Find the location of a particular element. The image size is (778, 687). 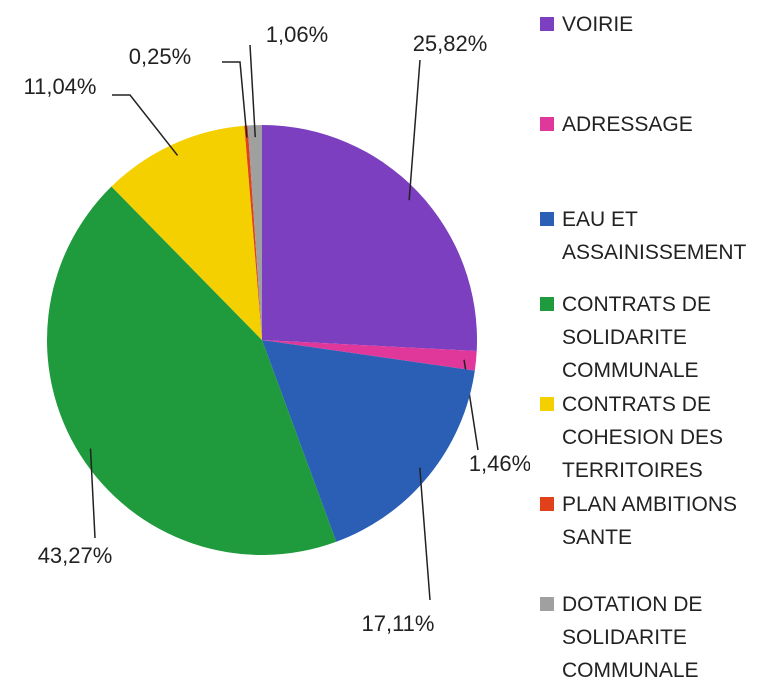

data-label: 17,11% is located at coordinates (398, 623).